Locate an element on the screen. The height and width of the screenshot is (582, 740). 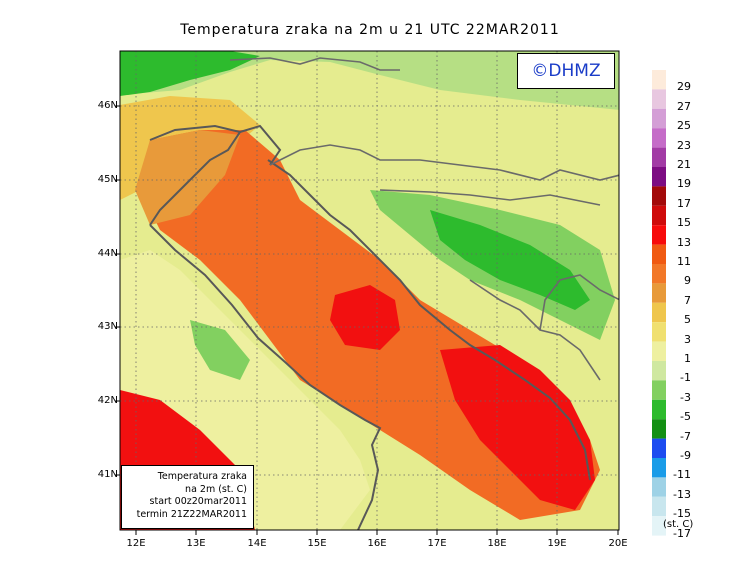
lon-label-14e: 14E is located at coordinates (257, 543).